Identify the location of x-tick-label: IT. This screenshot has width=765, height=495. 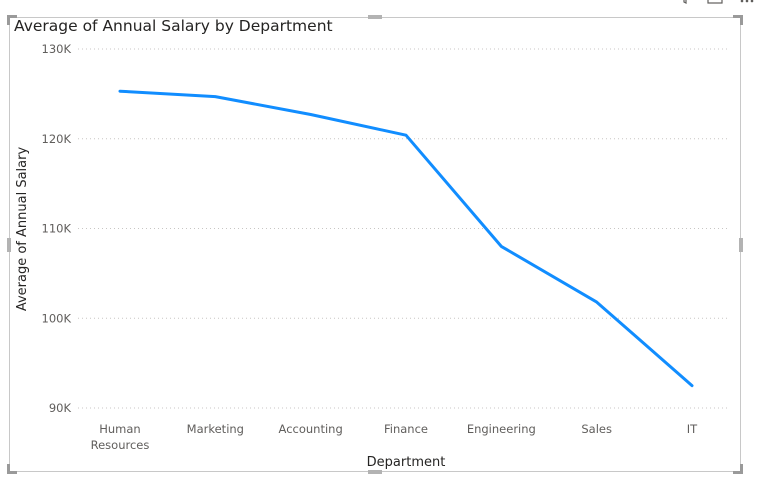
(692, 429).